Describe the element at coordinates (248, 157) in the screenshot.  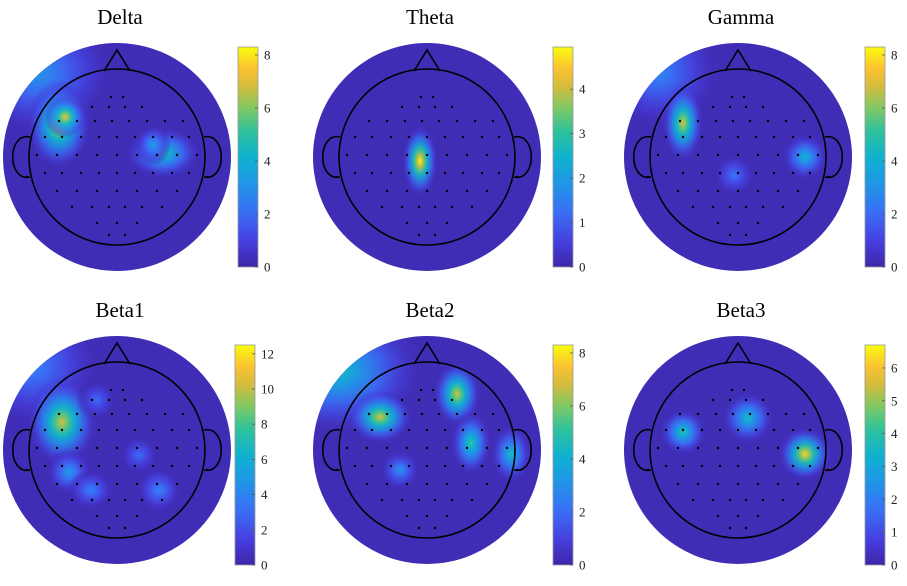
I see `colorbar` at that location.